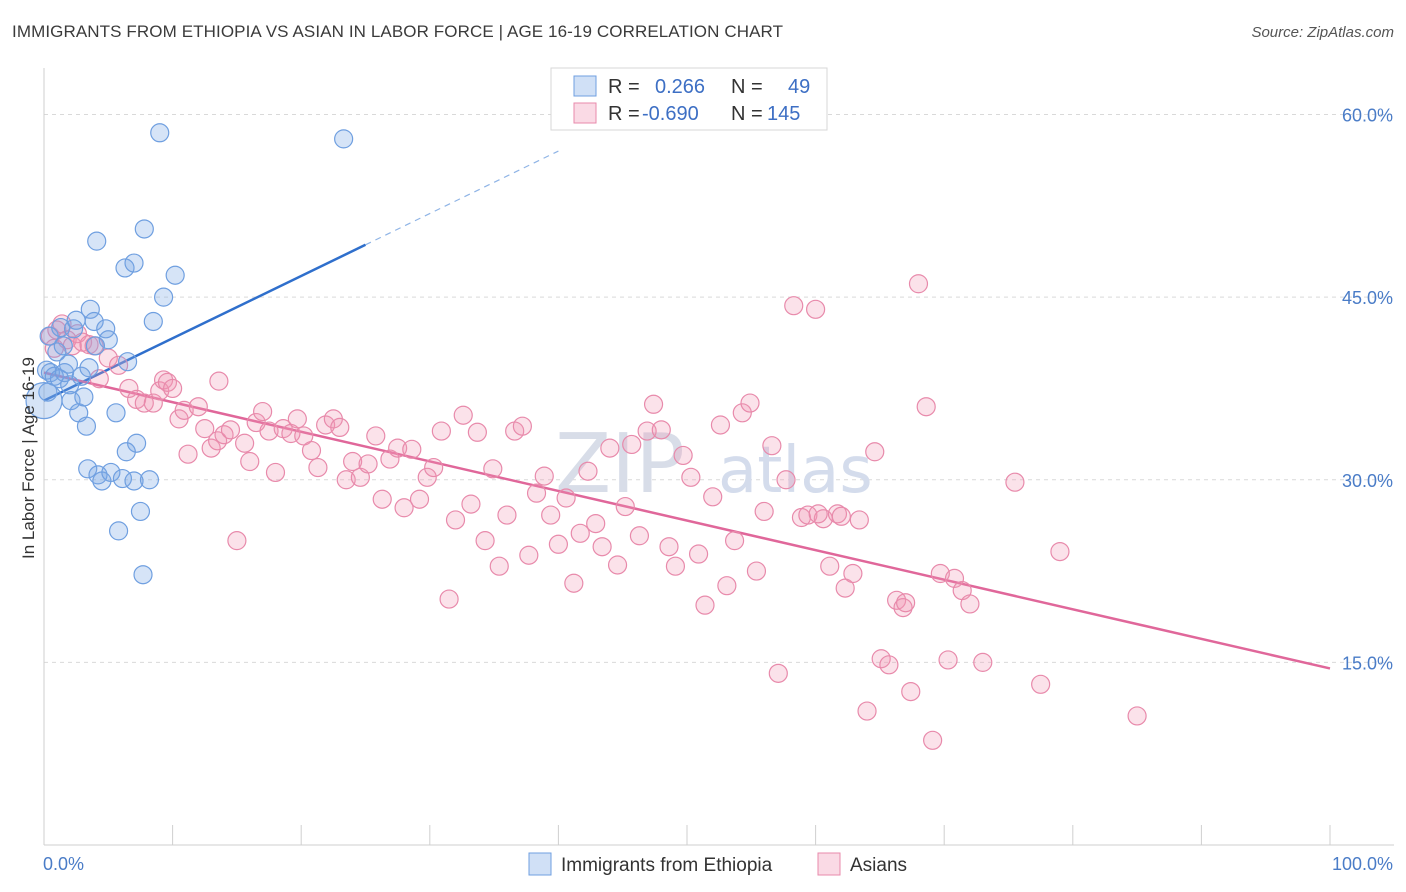 This screenshot has height=892, width=1406. I want to click on y-tick-labels: 15.0% 30.0% 45.0% 60.0%, so click(1367, 390).